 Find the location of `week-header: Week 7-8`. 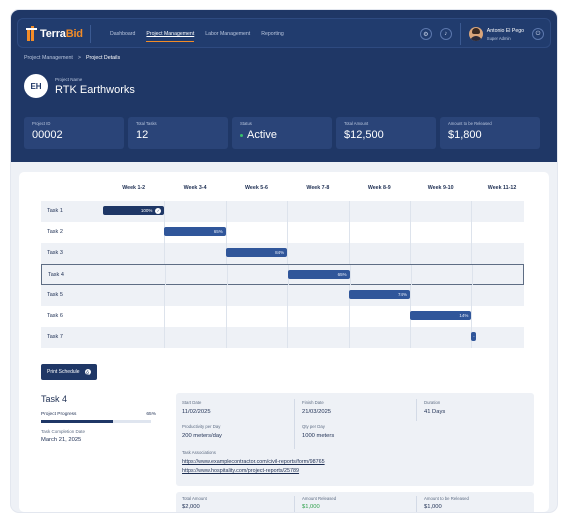

week-header: Week 7-8 is located at coordinates (318, 188).